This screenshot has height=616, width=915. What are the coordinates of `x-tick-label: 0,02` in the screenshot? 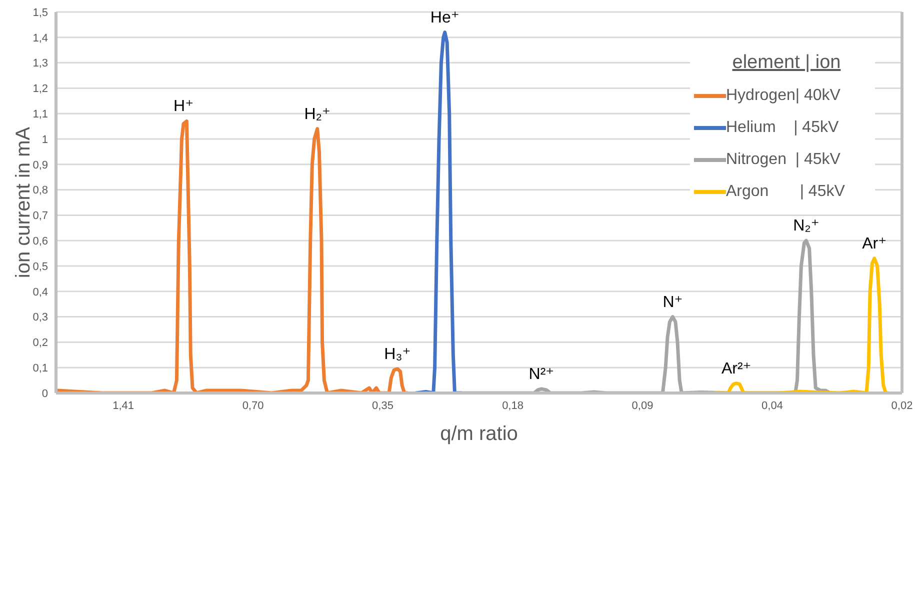 It's located at (902, 406).